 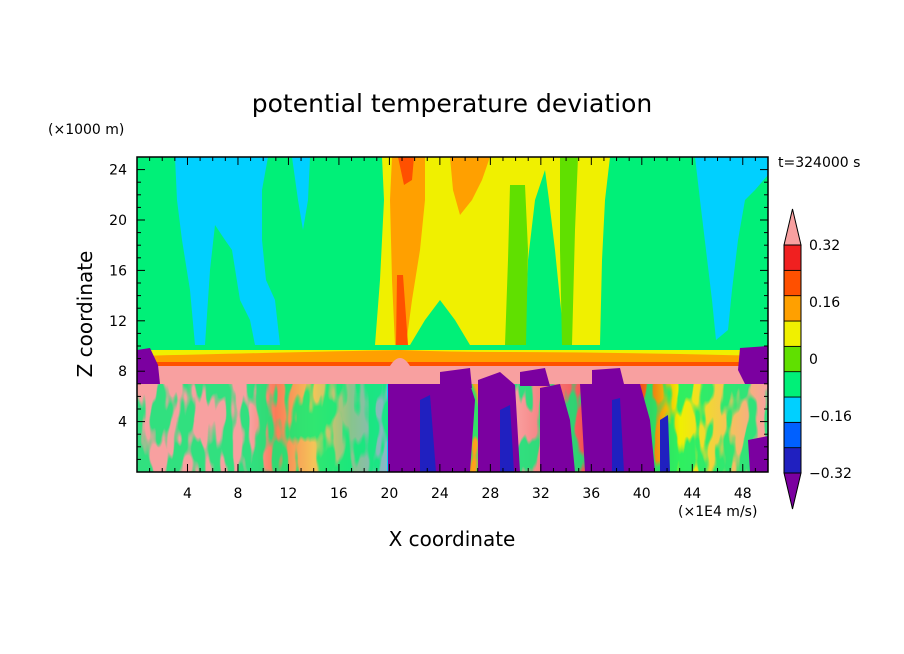 I want to click on y-tick-label: 4, so click(x=122, y=423).